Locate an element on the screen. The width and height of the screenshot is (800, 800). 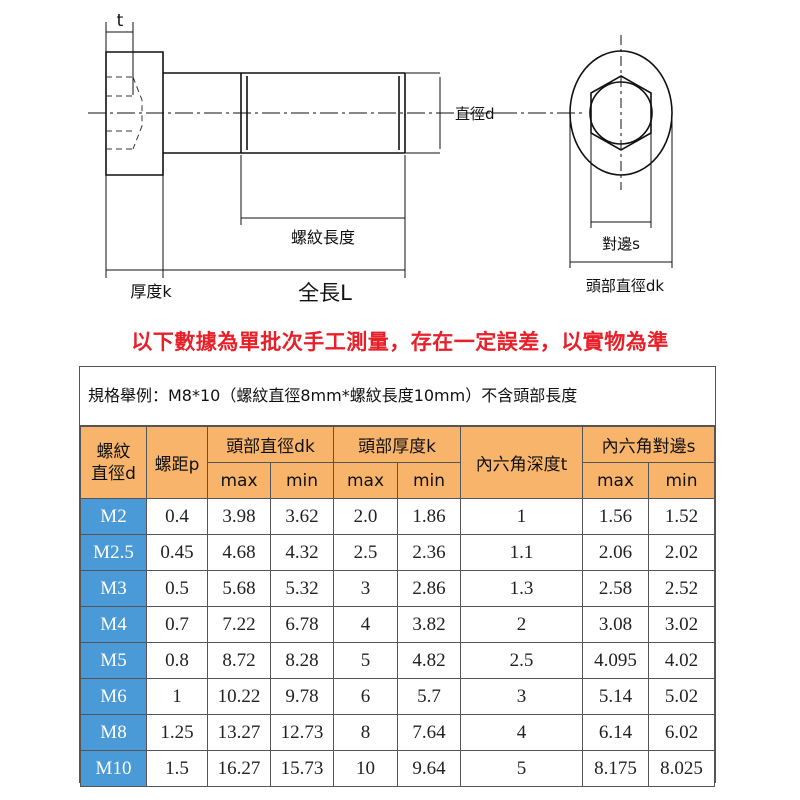
table-cell: 4.02 is located at coordinates (681, 660).